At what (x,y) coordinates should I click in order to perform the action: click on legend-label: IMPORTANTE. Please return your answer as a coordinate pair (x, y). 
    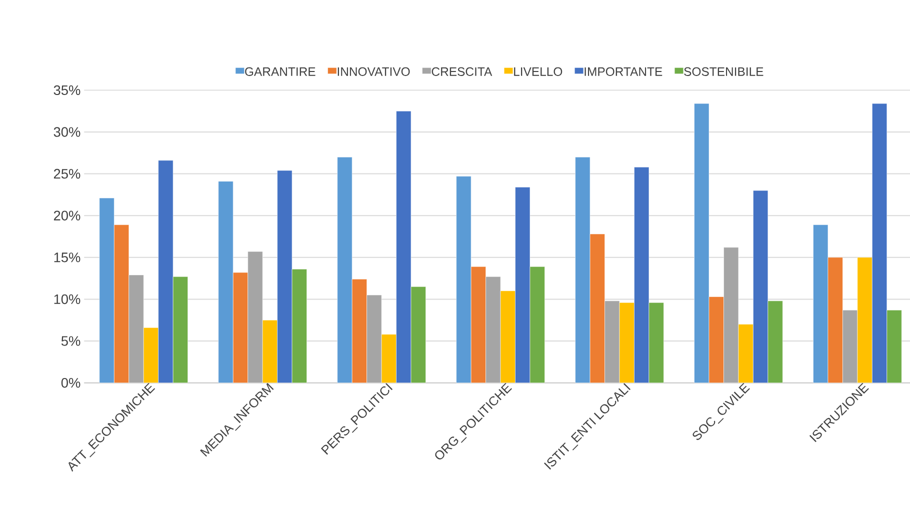
    Looking at the image, I should click on (623, 71).